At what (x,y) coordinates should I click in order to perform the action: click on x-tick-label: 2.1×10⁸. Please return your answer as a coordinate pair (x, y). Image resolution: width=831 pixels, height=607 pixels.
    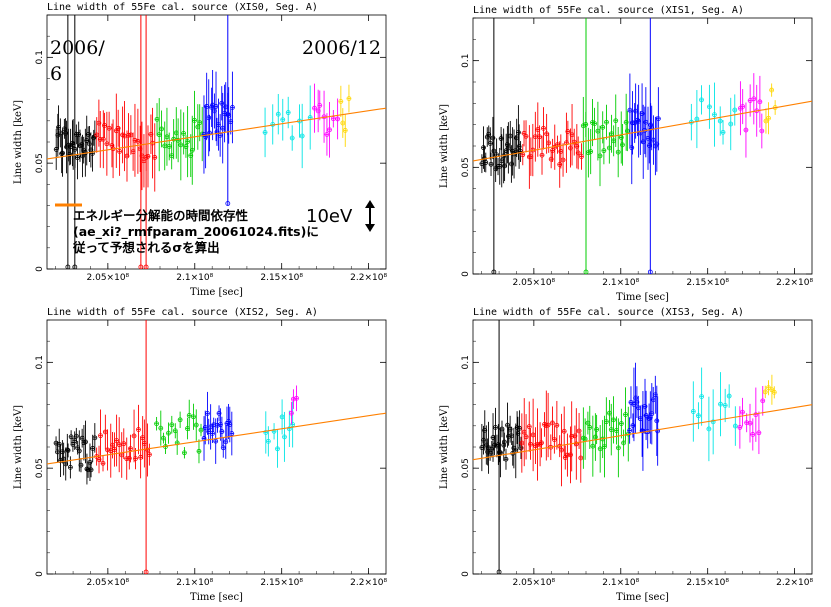
    Looking at the image, I should click on (194, 278).